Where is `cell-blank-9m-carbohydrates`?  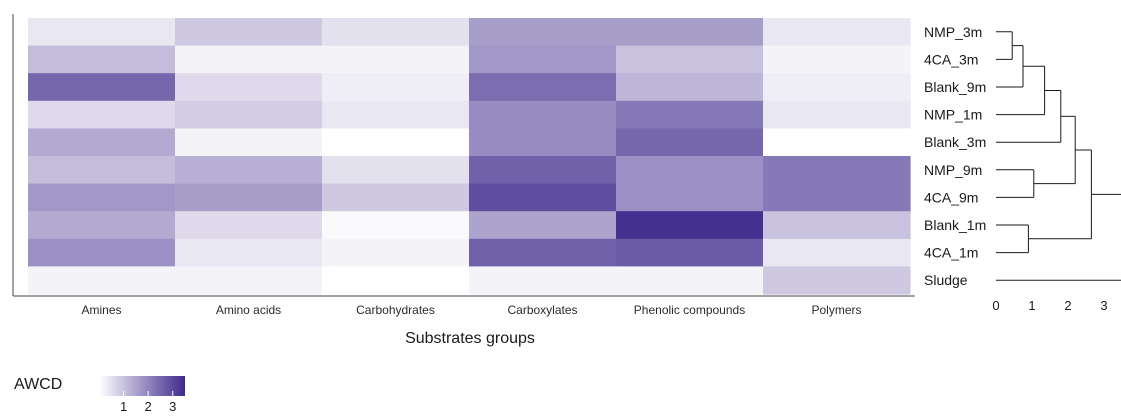
cell-blank-9m-carbohydrates is located at coordinates (396, 87).